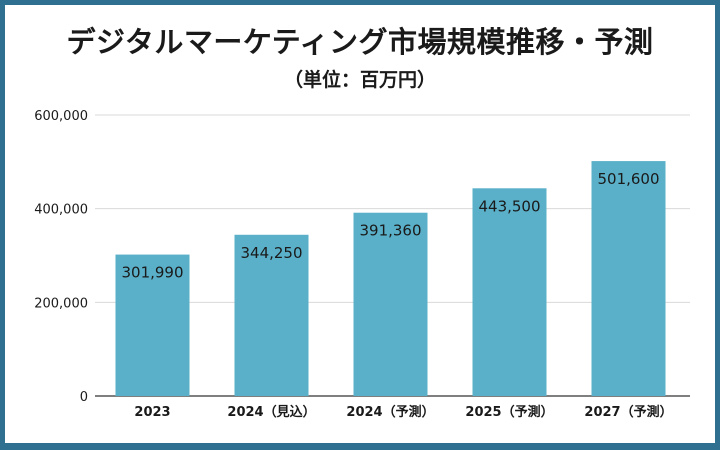  Describe the element at coordinates (152, 273) in the screenshot. I see `data-label: 301,990` at that location.